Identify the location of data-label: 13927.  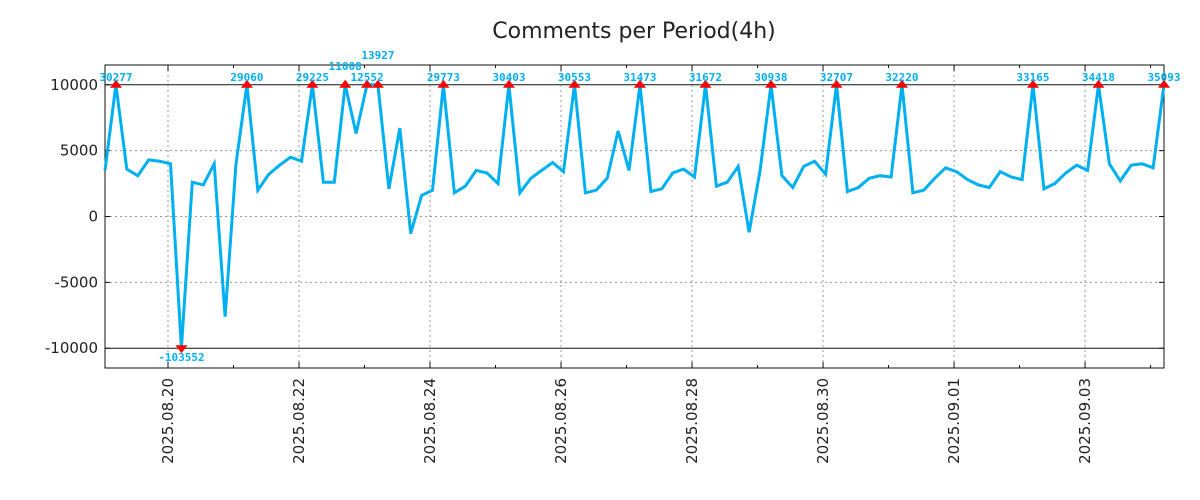
(377, 55).